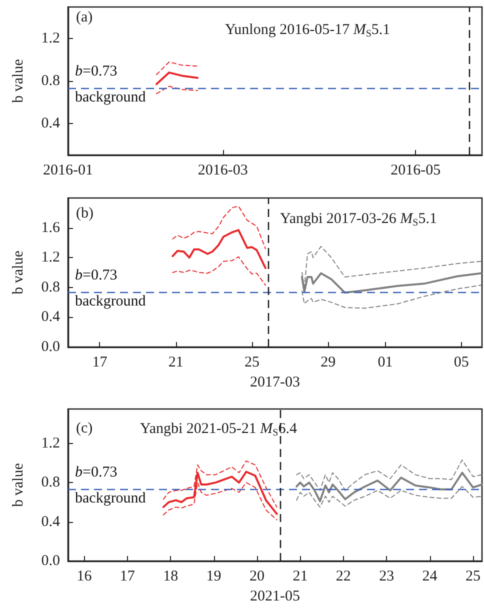 This screenshot has width=484, height=609. What do you see at coordinates (415, 170) in the screenshot?
I see `x-tick-label: 2016-05` at bounding box center [415, 170].